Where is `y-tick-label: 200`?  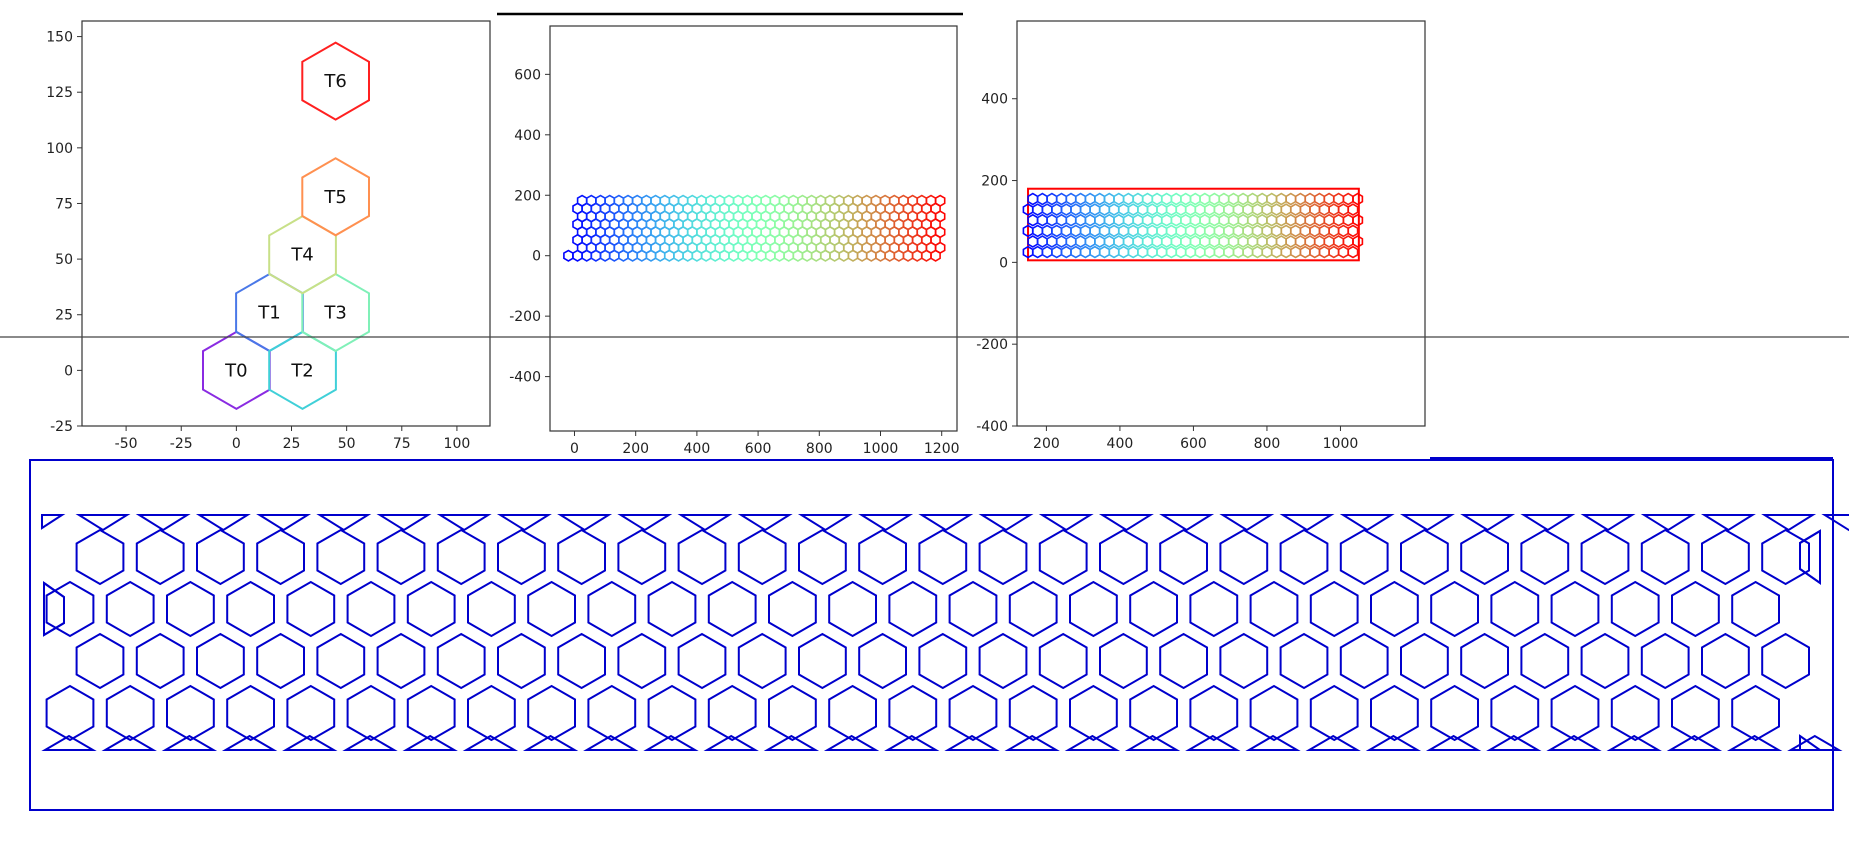
y-tick-label: 200 is located at coordinates (527, 196).